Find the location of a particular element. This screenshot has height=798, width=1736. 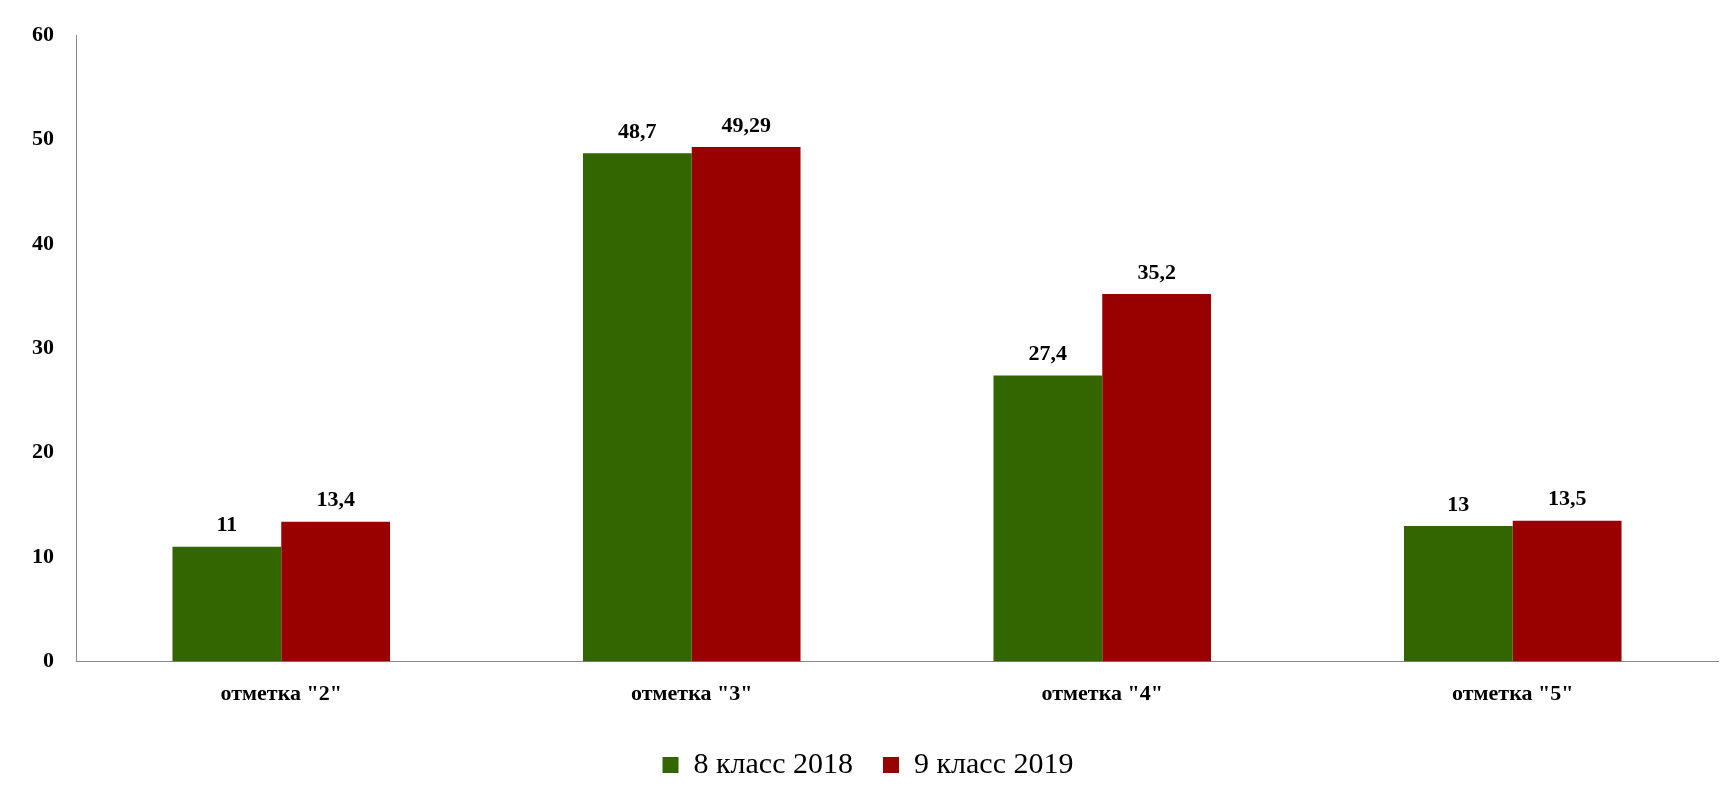

data-label: 13,5 is located at coordinates (1567, 498).